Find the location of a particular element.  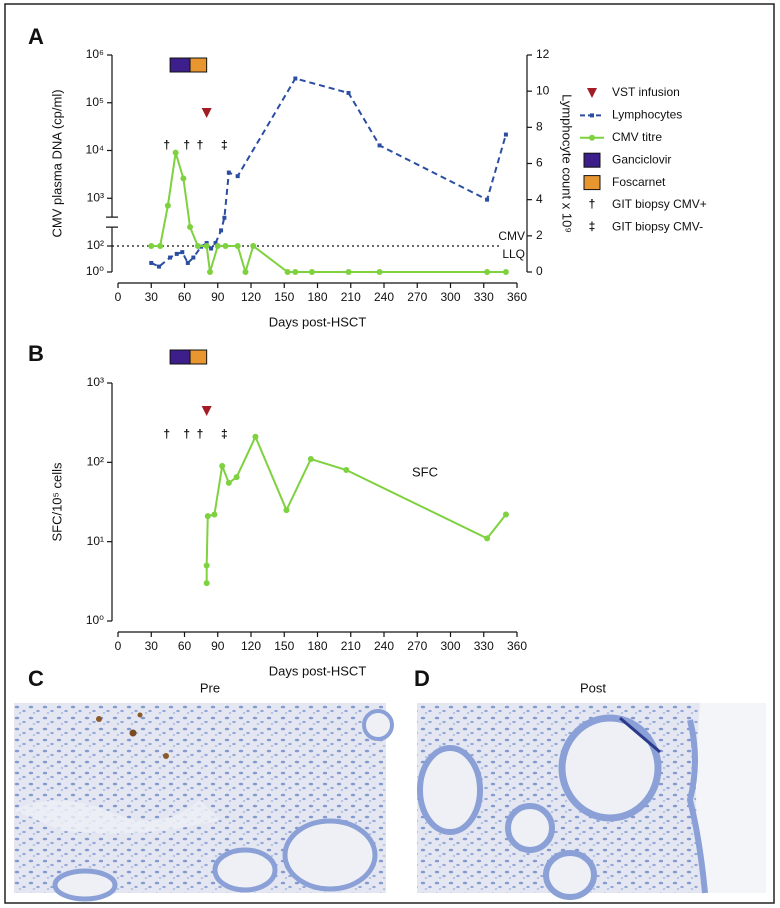

y-tick-label: 10¹ is located at coordinates (95, 541).